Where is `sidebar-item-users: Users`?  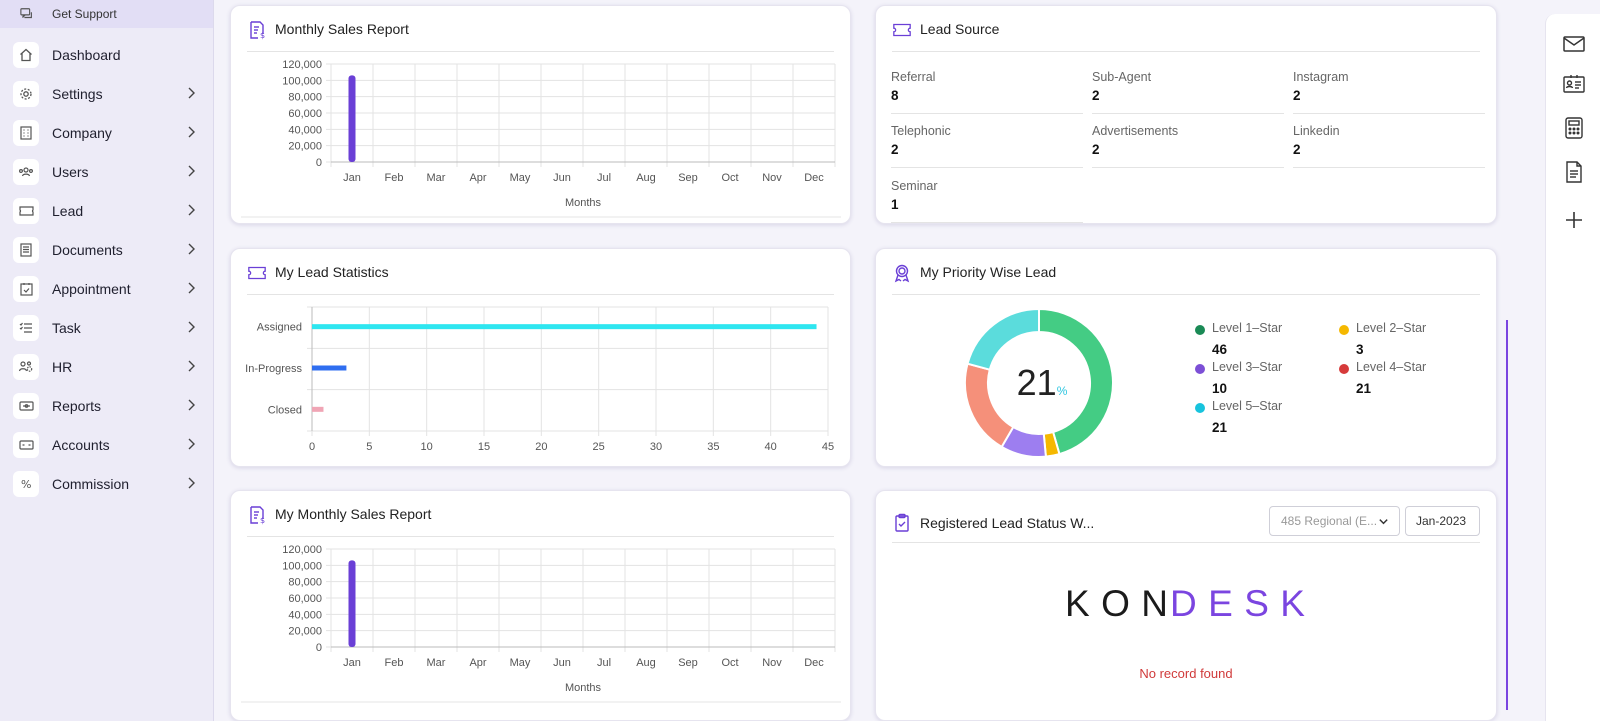
sidebar-item-users: Users is located at coordinates (106, 172).